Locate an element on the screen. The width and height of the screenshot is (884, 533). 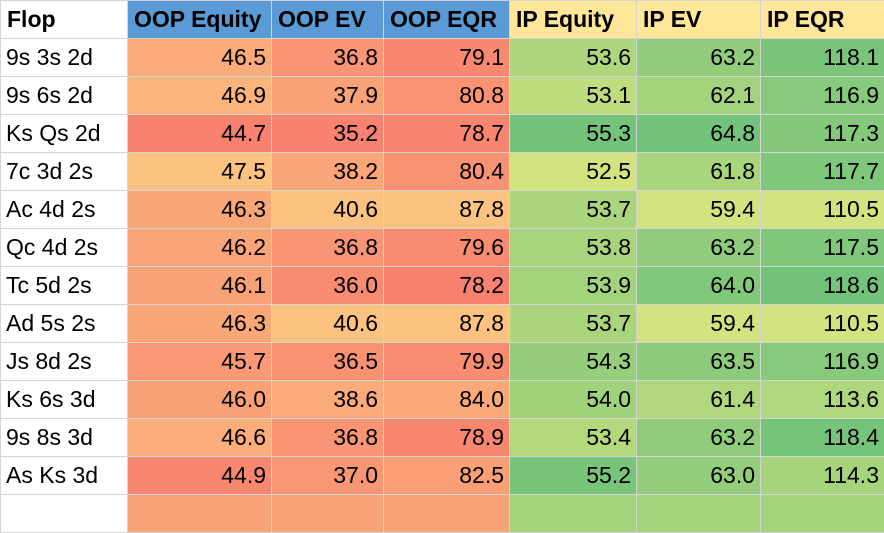
cell-ip-equity: 53.6 is located at coordinates (573, 58).